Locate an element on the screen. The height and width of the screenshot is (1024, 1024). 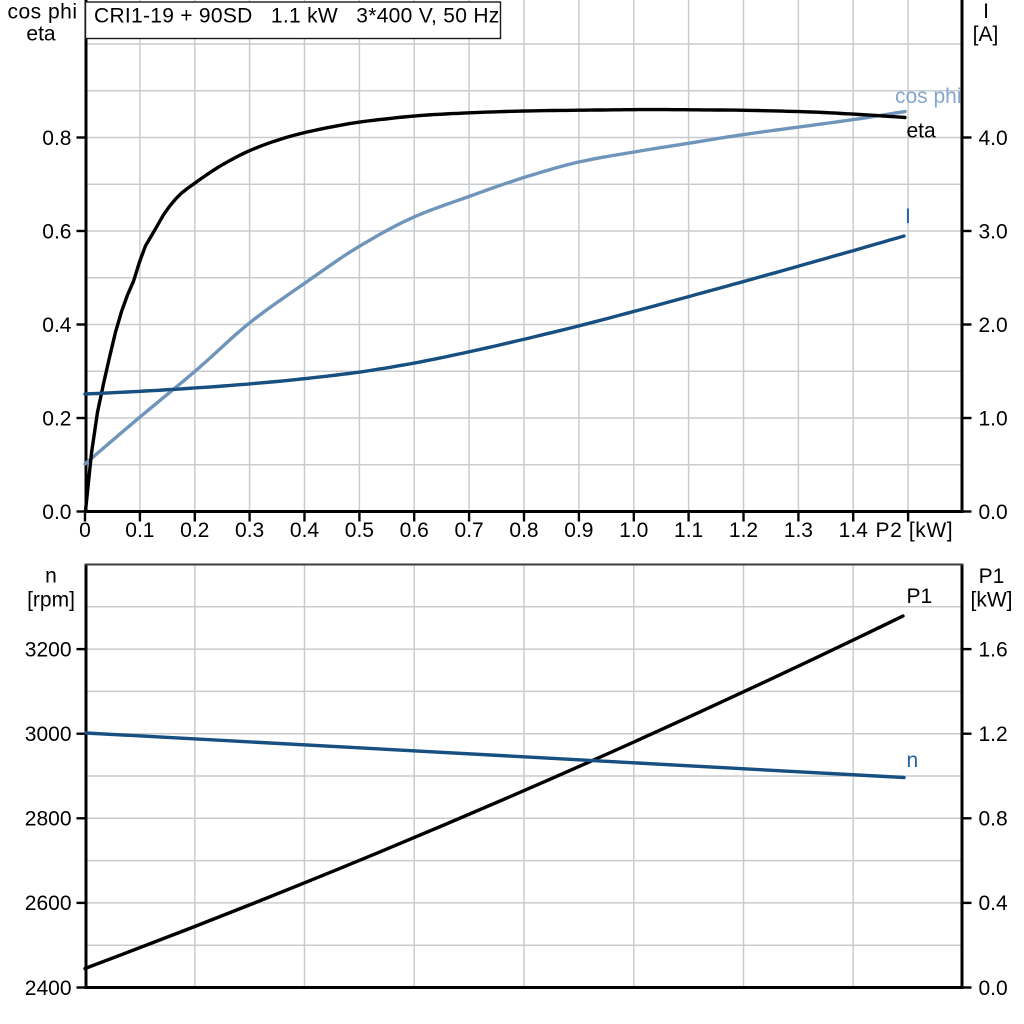
svg-text: 1.3 is located at coordinates (798, 530).